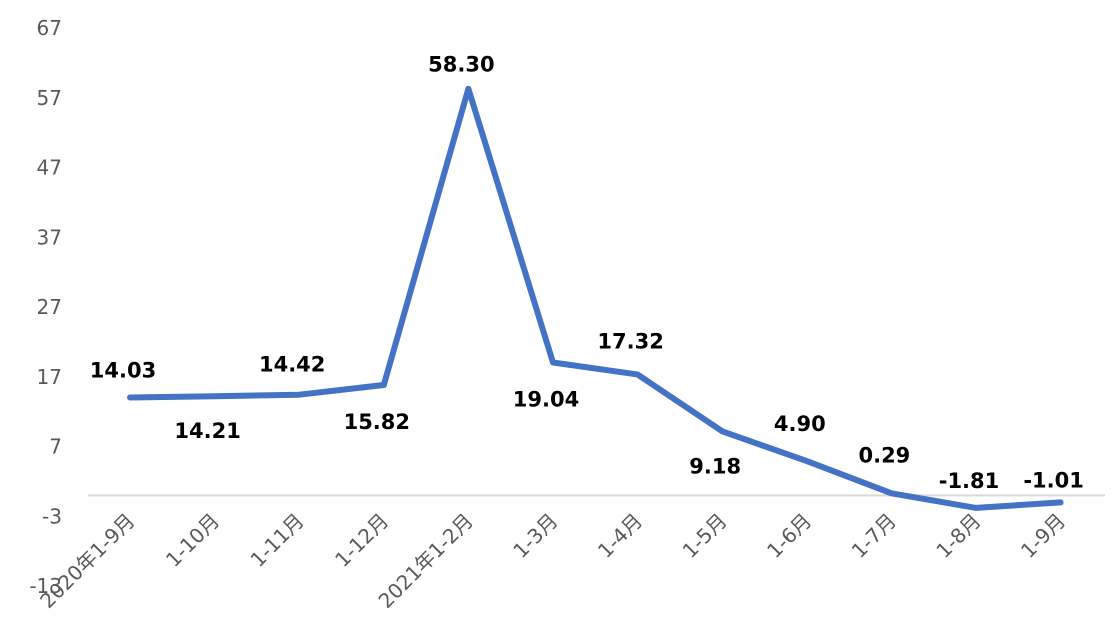 This screenshot has width=1115, height=624. Describe the element at coordinates (277, 540) in the screenshot. I see `x-tick-label: 1-11月` at that location.